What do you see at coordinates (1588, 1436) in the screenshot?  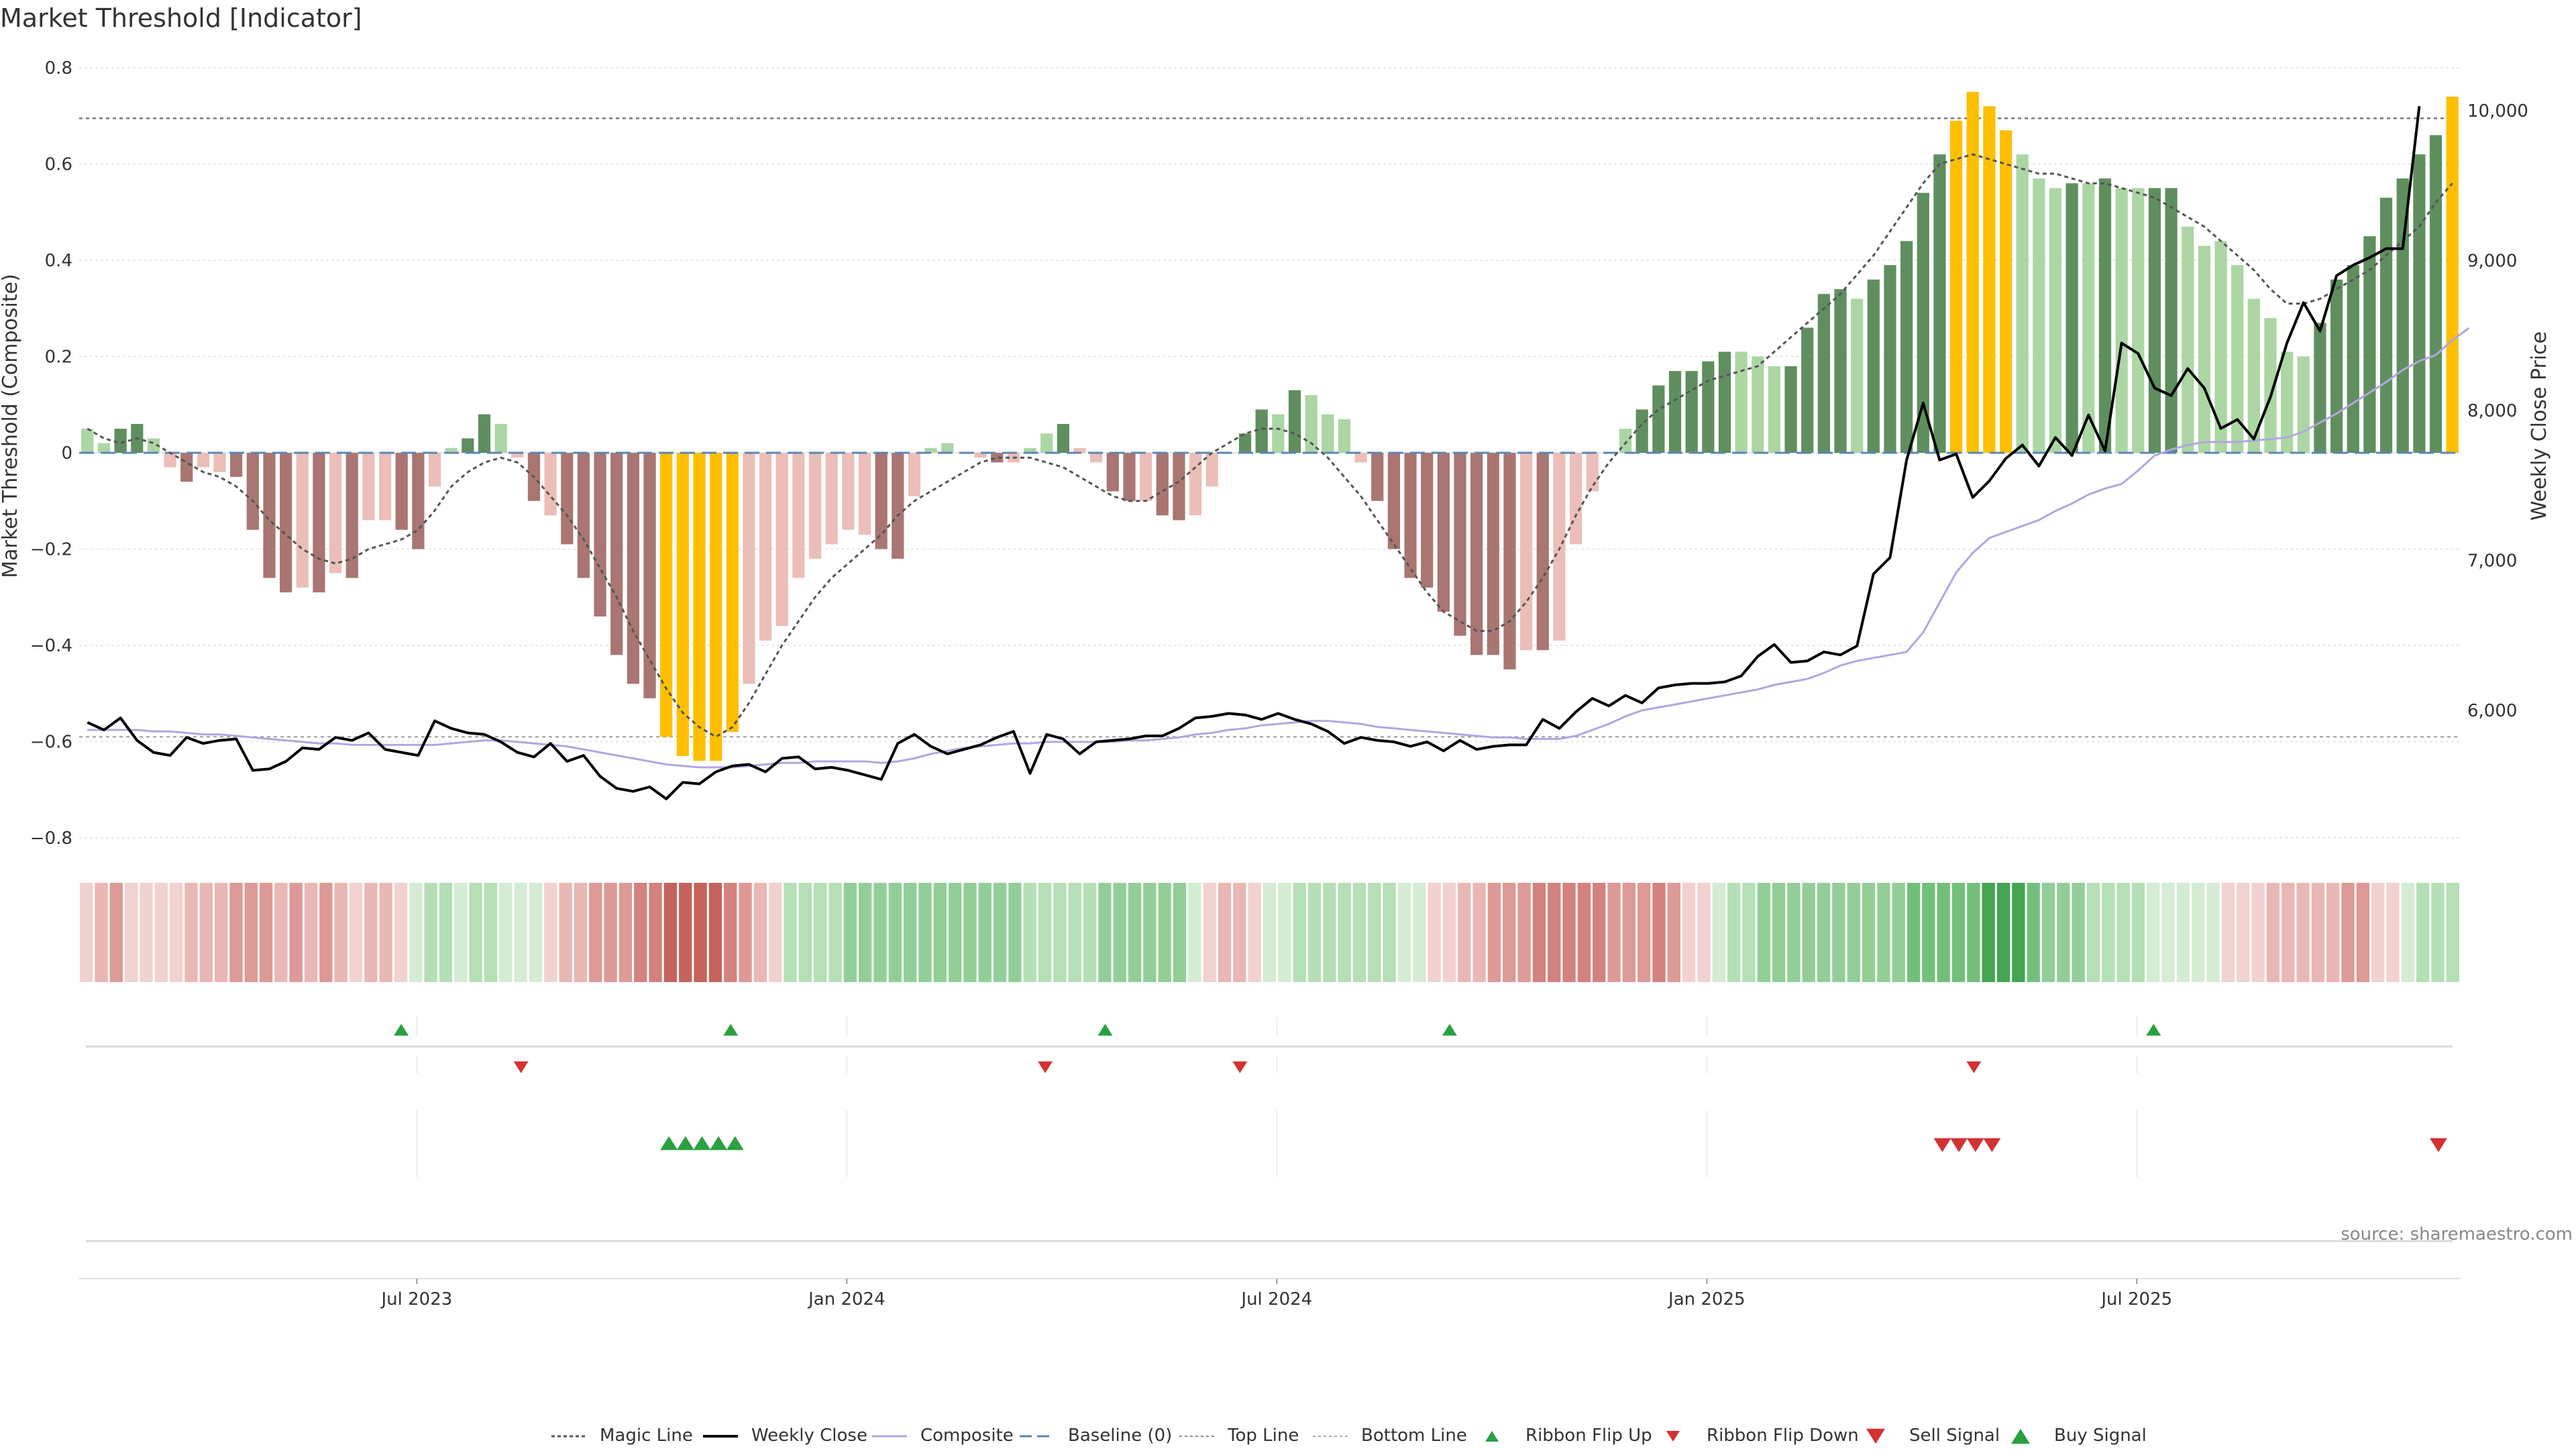 I see `legend-label: Ribbon Flip Up` at bounding box center [1588, 1436].